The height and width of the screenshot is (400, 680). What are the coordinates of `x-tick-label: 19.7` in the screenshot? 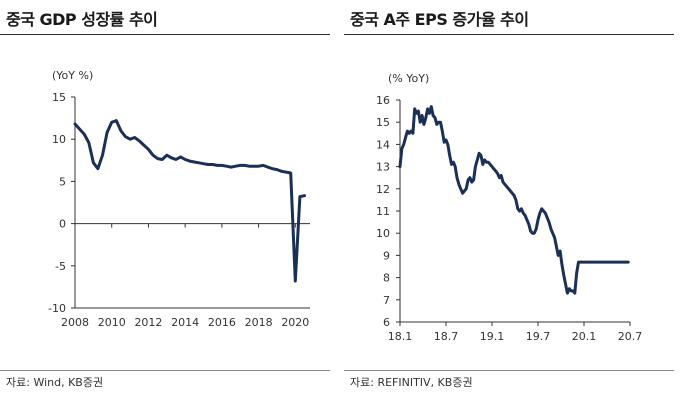 It's located at (538, 335).